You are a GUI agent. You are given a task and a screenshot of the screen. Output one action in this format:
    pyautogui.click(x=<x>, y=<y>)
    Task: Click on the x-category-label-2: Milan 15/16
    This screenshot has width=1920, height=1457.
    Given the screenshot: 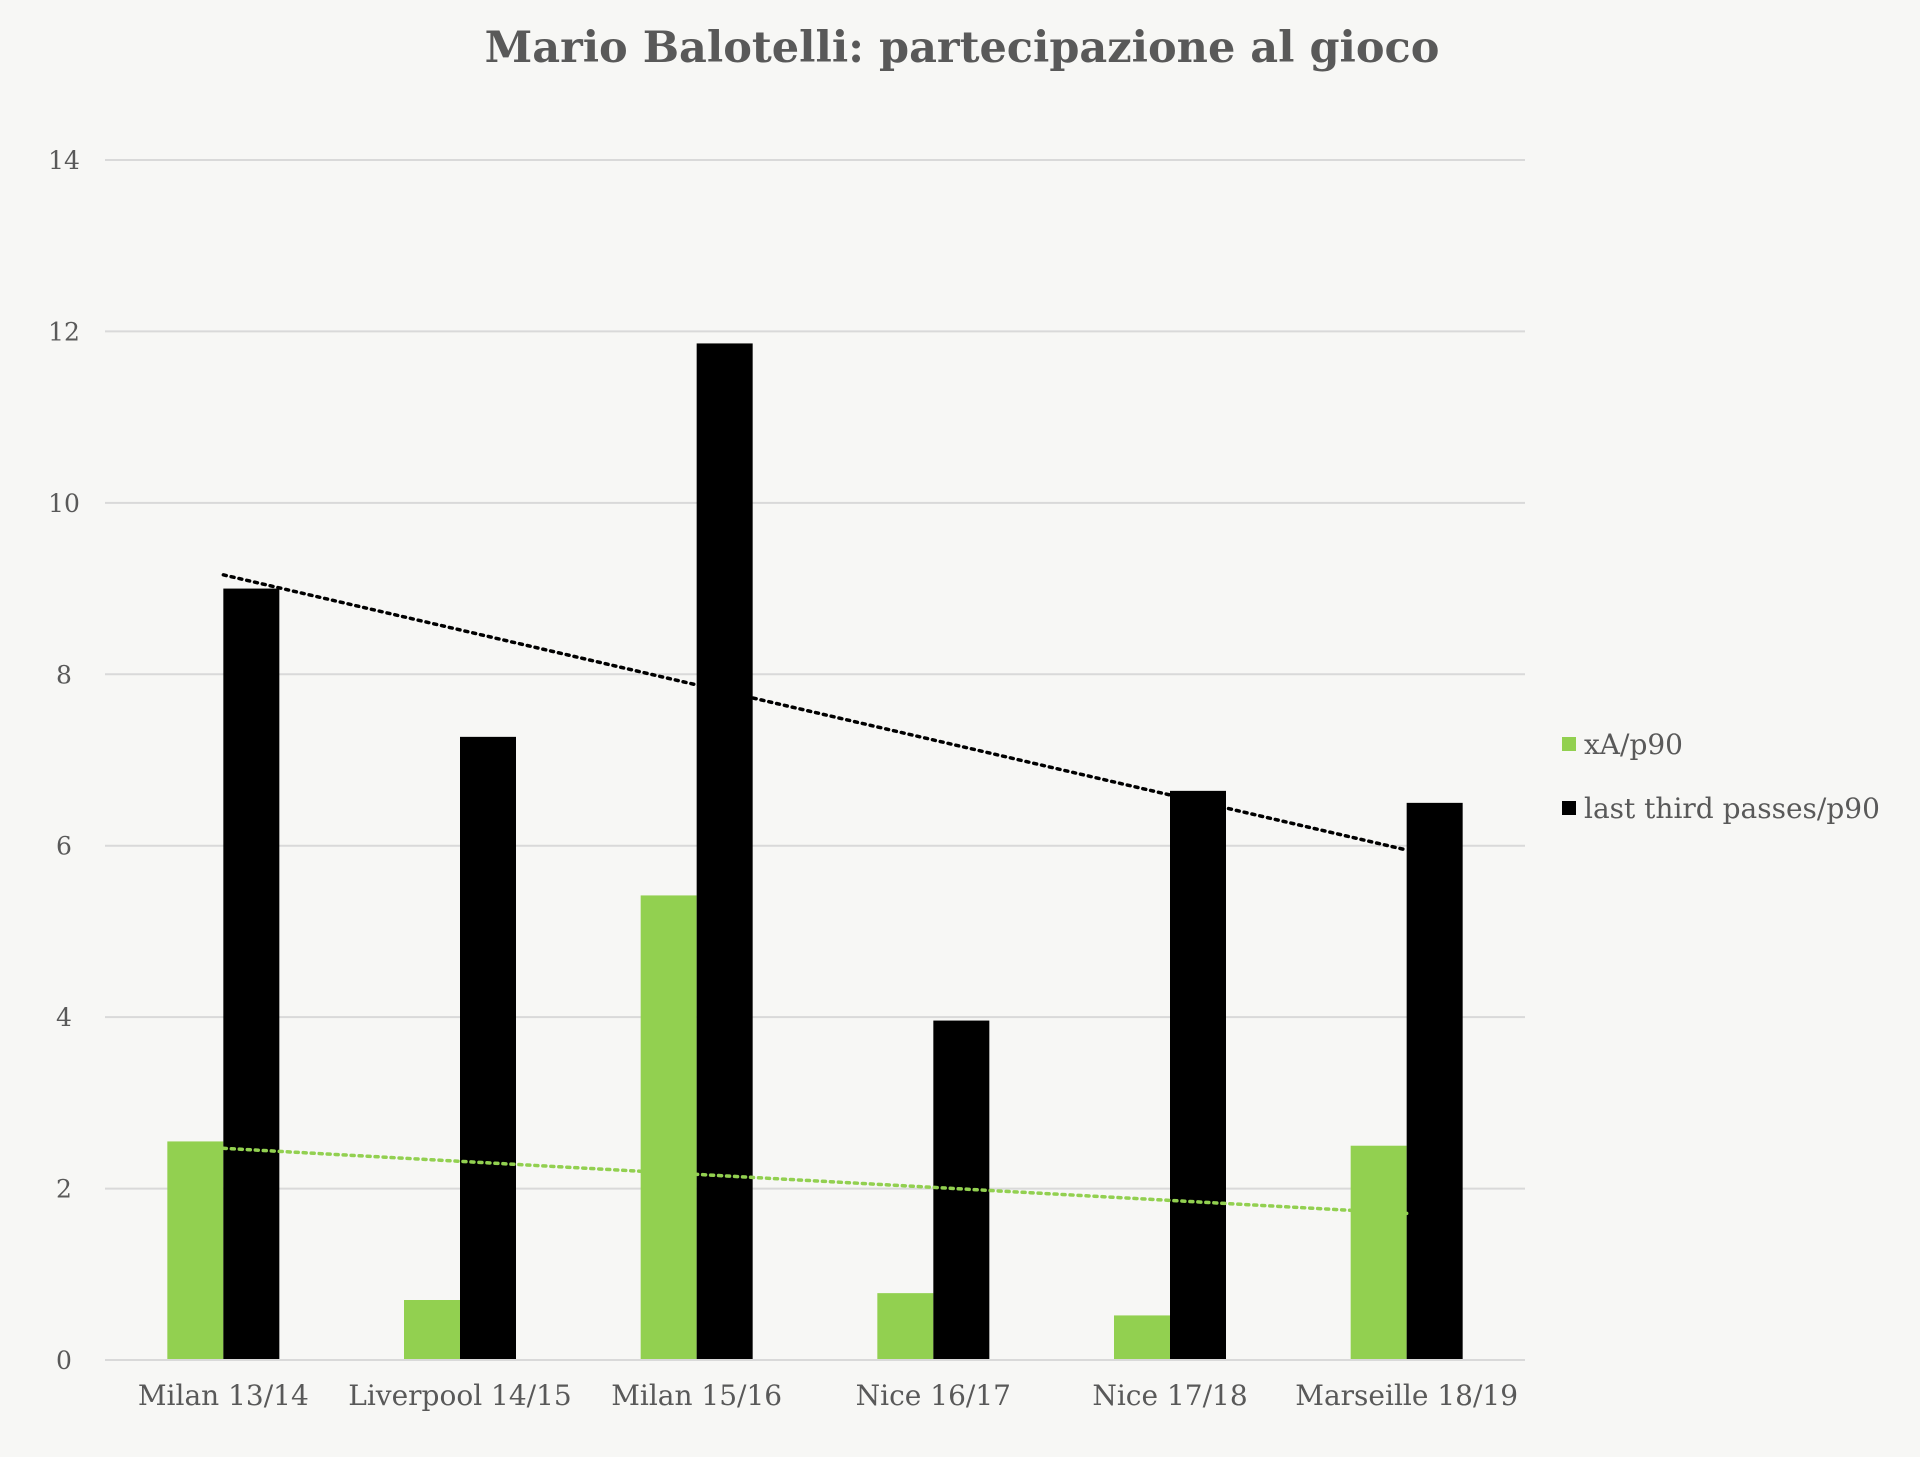 What is the action you would take?
    pyautogui.click(x=696, y=1395)
    